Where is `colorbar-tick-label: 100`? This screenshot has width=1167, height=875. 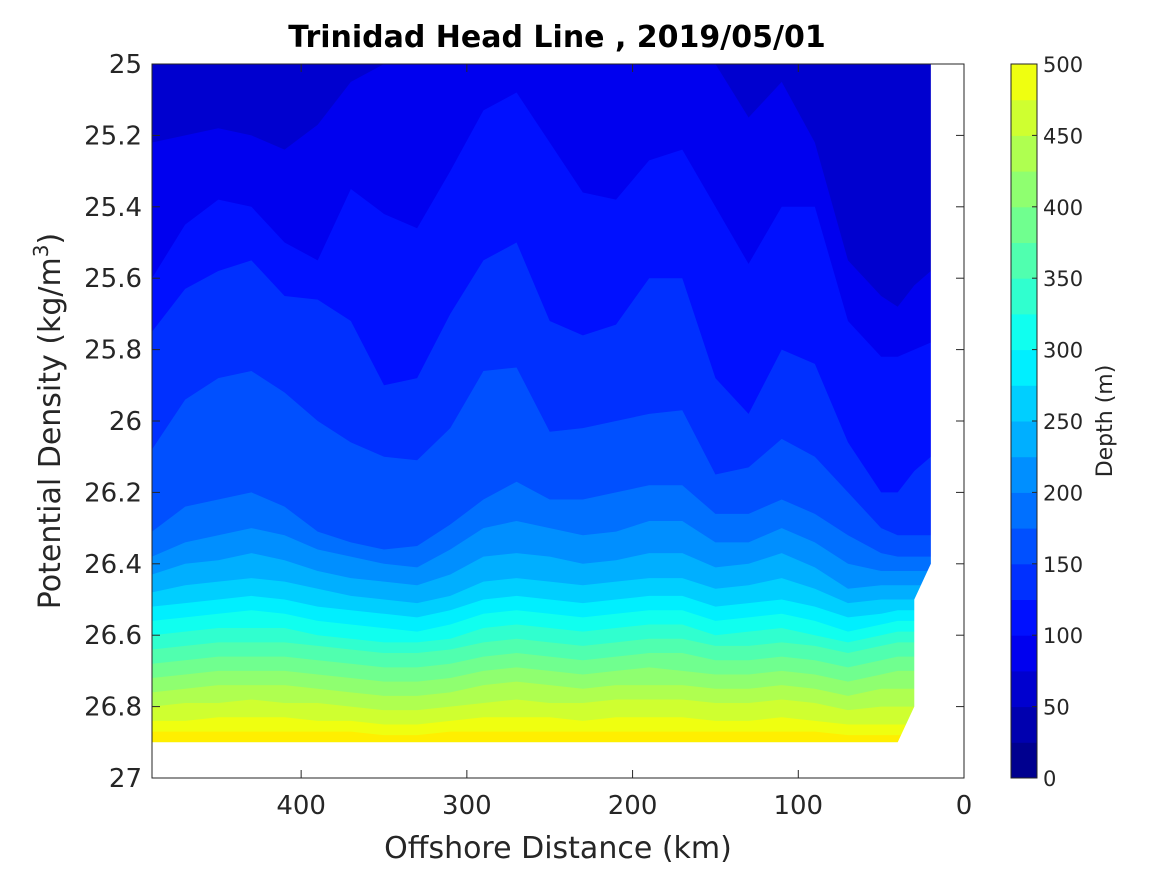 colorbar-tick-label: 100 is located at coordinates (1063, 636).